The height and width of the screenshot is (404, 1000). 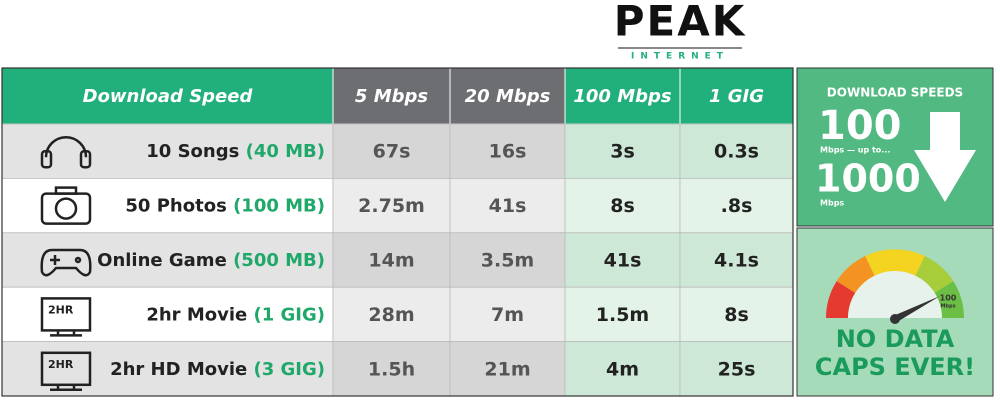 What do you see at coordinates (895, 284) in the screenshot?
I see `gauge` at bounding box center [895, 284].